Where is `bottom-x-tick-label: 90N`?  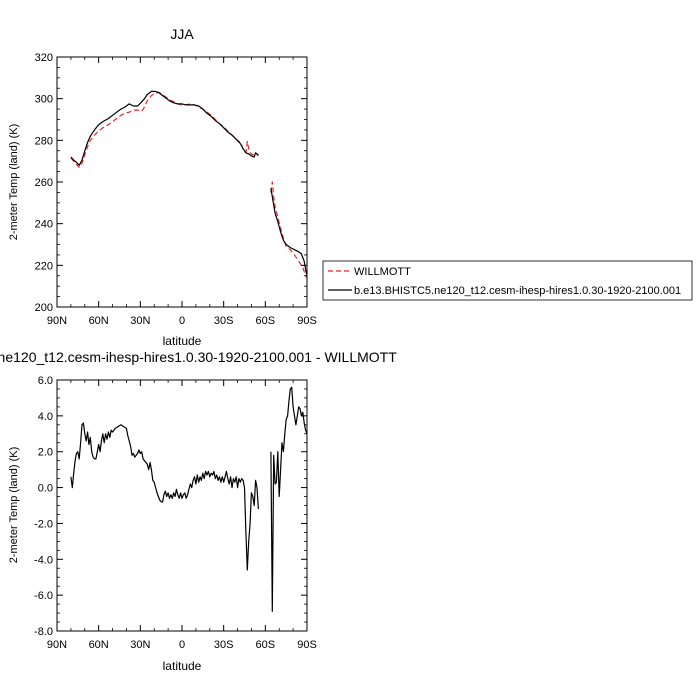
bottom-x-tick-label: 90N is located at coordinates (57, 645).